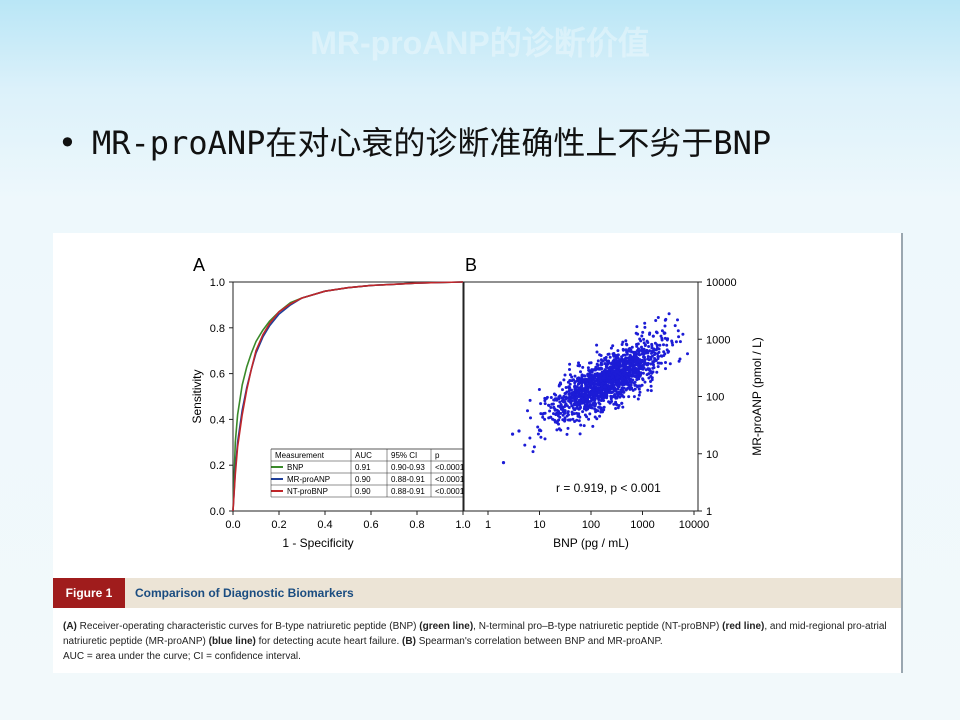 The height and width of the screenshot is (720, 960). What do you see at coordinates (414, 141) in the screenshot?
I see `bullet-item: • MR-proANP在对心衰的诊断准确性上不劣于BNP` at bounding box center [414, 141].